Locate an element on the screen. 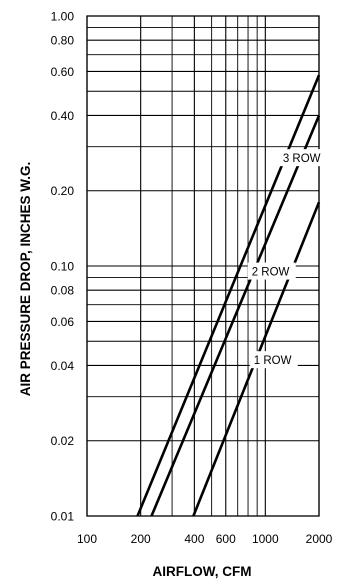  y-tick-label: 0.80 is located at coordinates (63, 41).